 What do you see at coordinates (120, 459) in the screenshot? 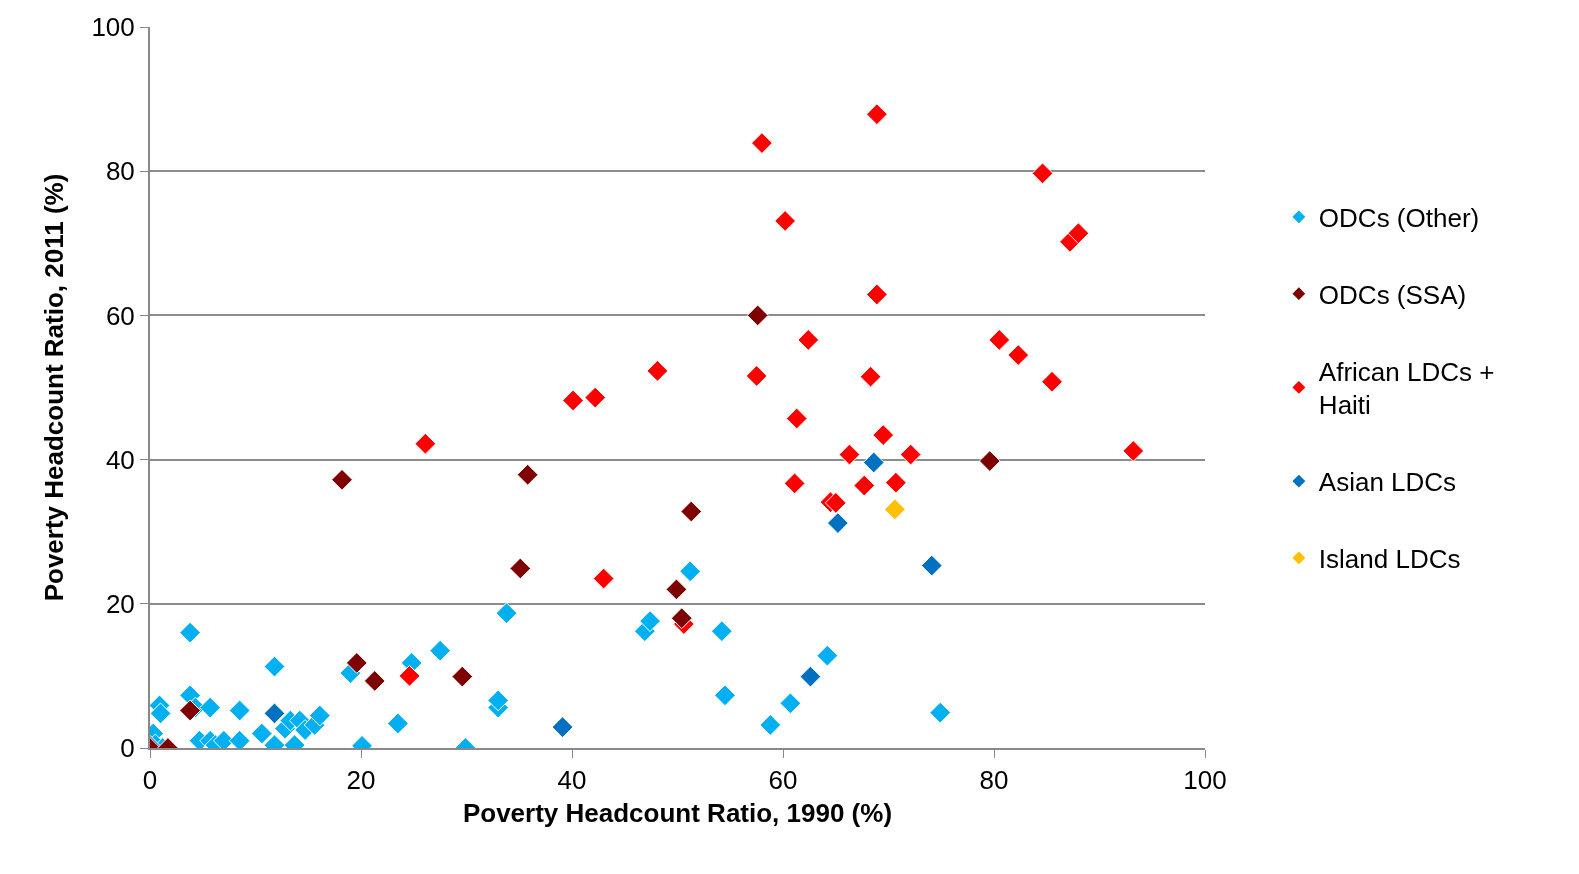
I see `y-tick-label: 40` at bounding box center [120, 459].